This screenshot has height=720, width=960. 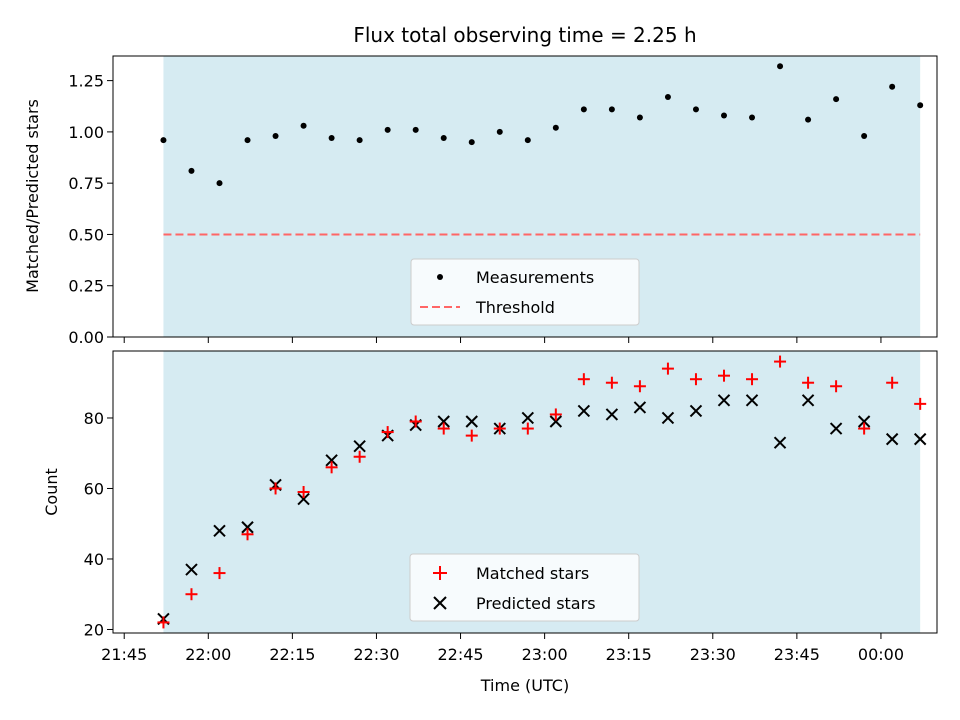 I want to click on legend-predicted-label: Predicted stars, so click(x=536, y=603).